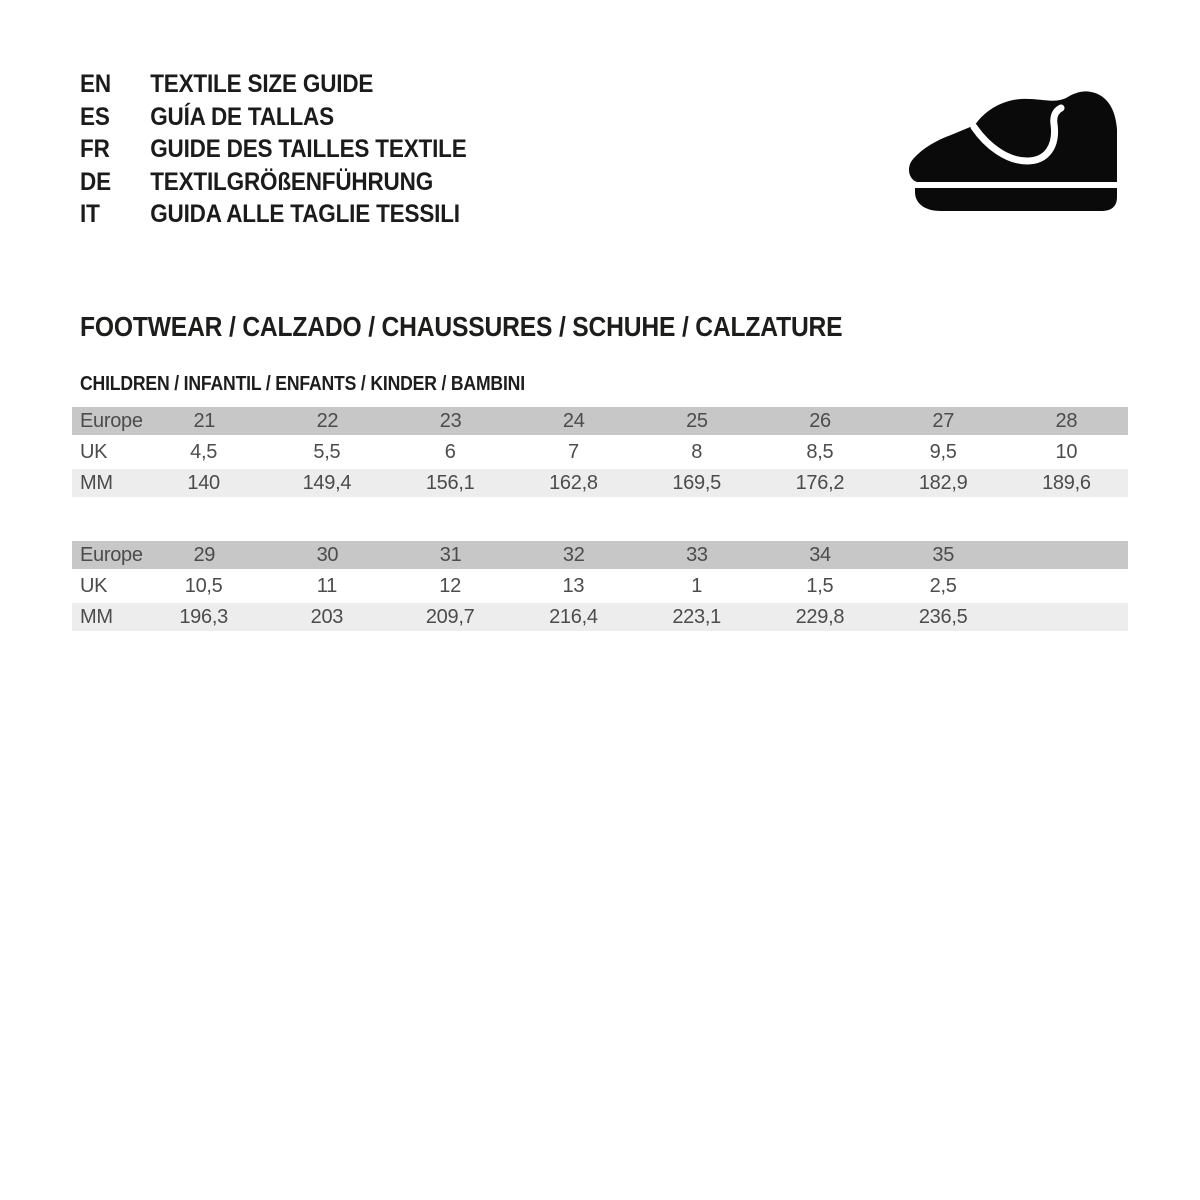  Describe the element at coordinates (600, 617) in the screenshot. I see `table-row-mm: MM 196,3 203 209,7 216,4 223,1 229,8 236,5` at that location.